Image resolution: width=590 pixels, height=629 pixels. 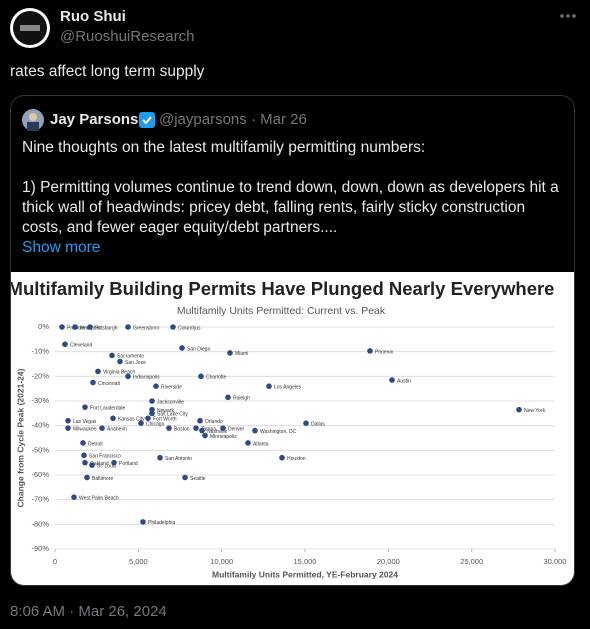 What do you see at coordinates (30, 28) in the screenshot?
I see `avatar` at bounding box center [30, 28].